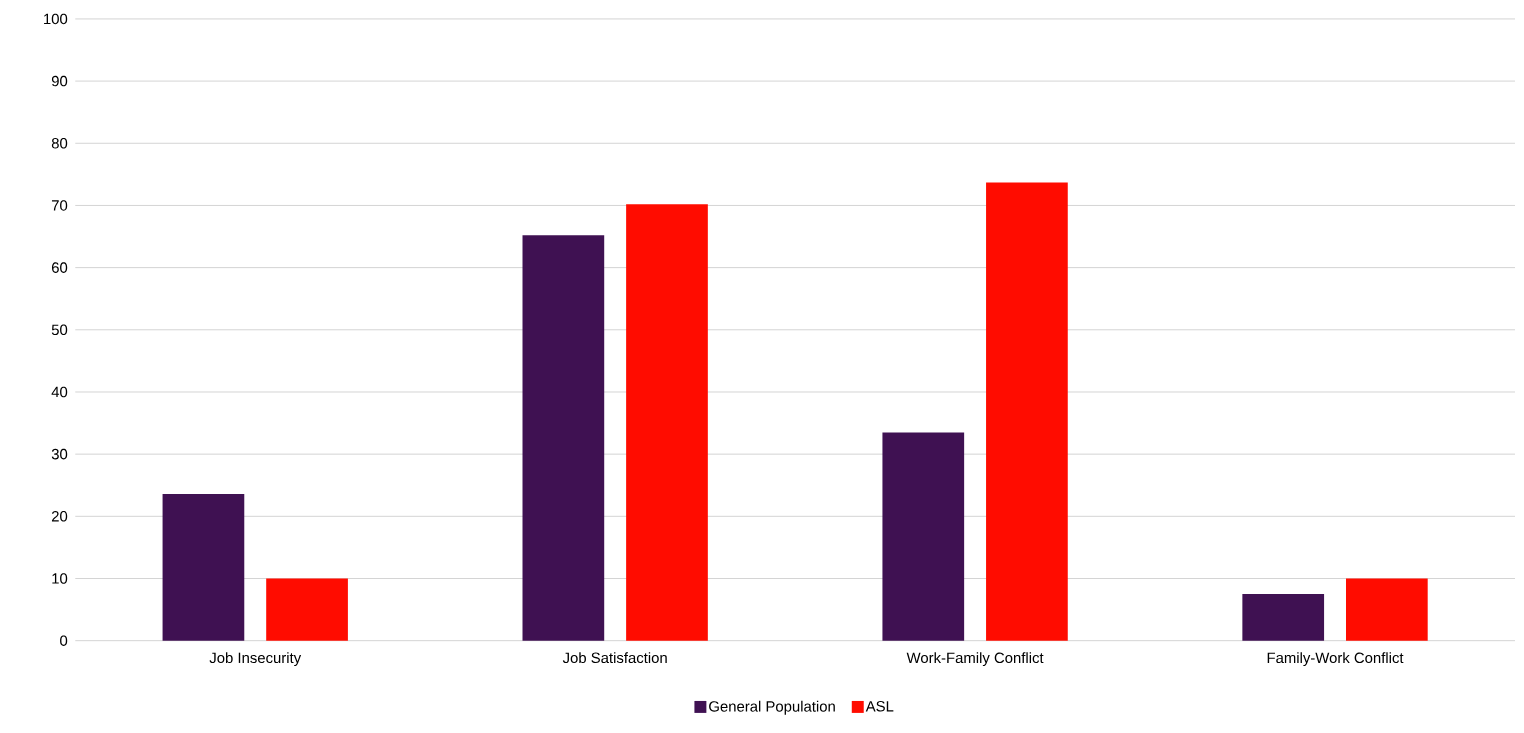 The image size is (1524, 733). Describe the element at coordinates (56, 19) in the screenshot. I see `y-tick-label: 100` at that location.